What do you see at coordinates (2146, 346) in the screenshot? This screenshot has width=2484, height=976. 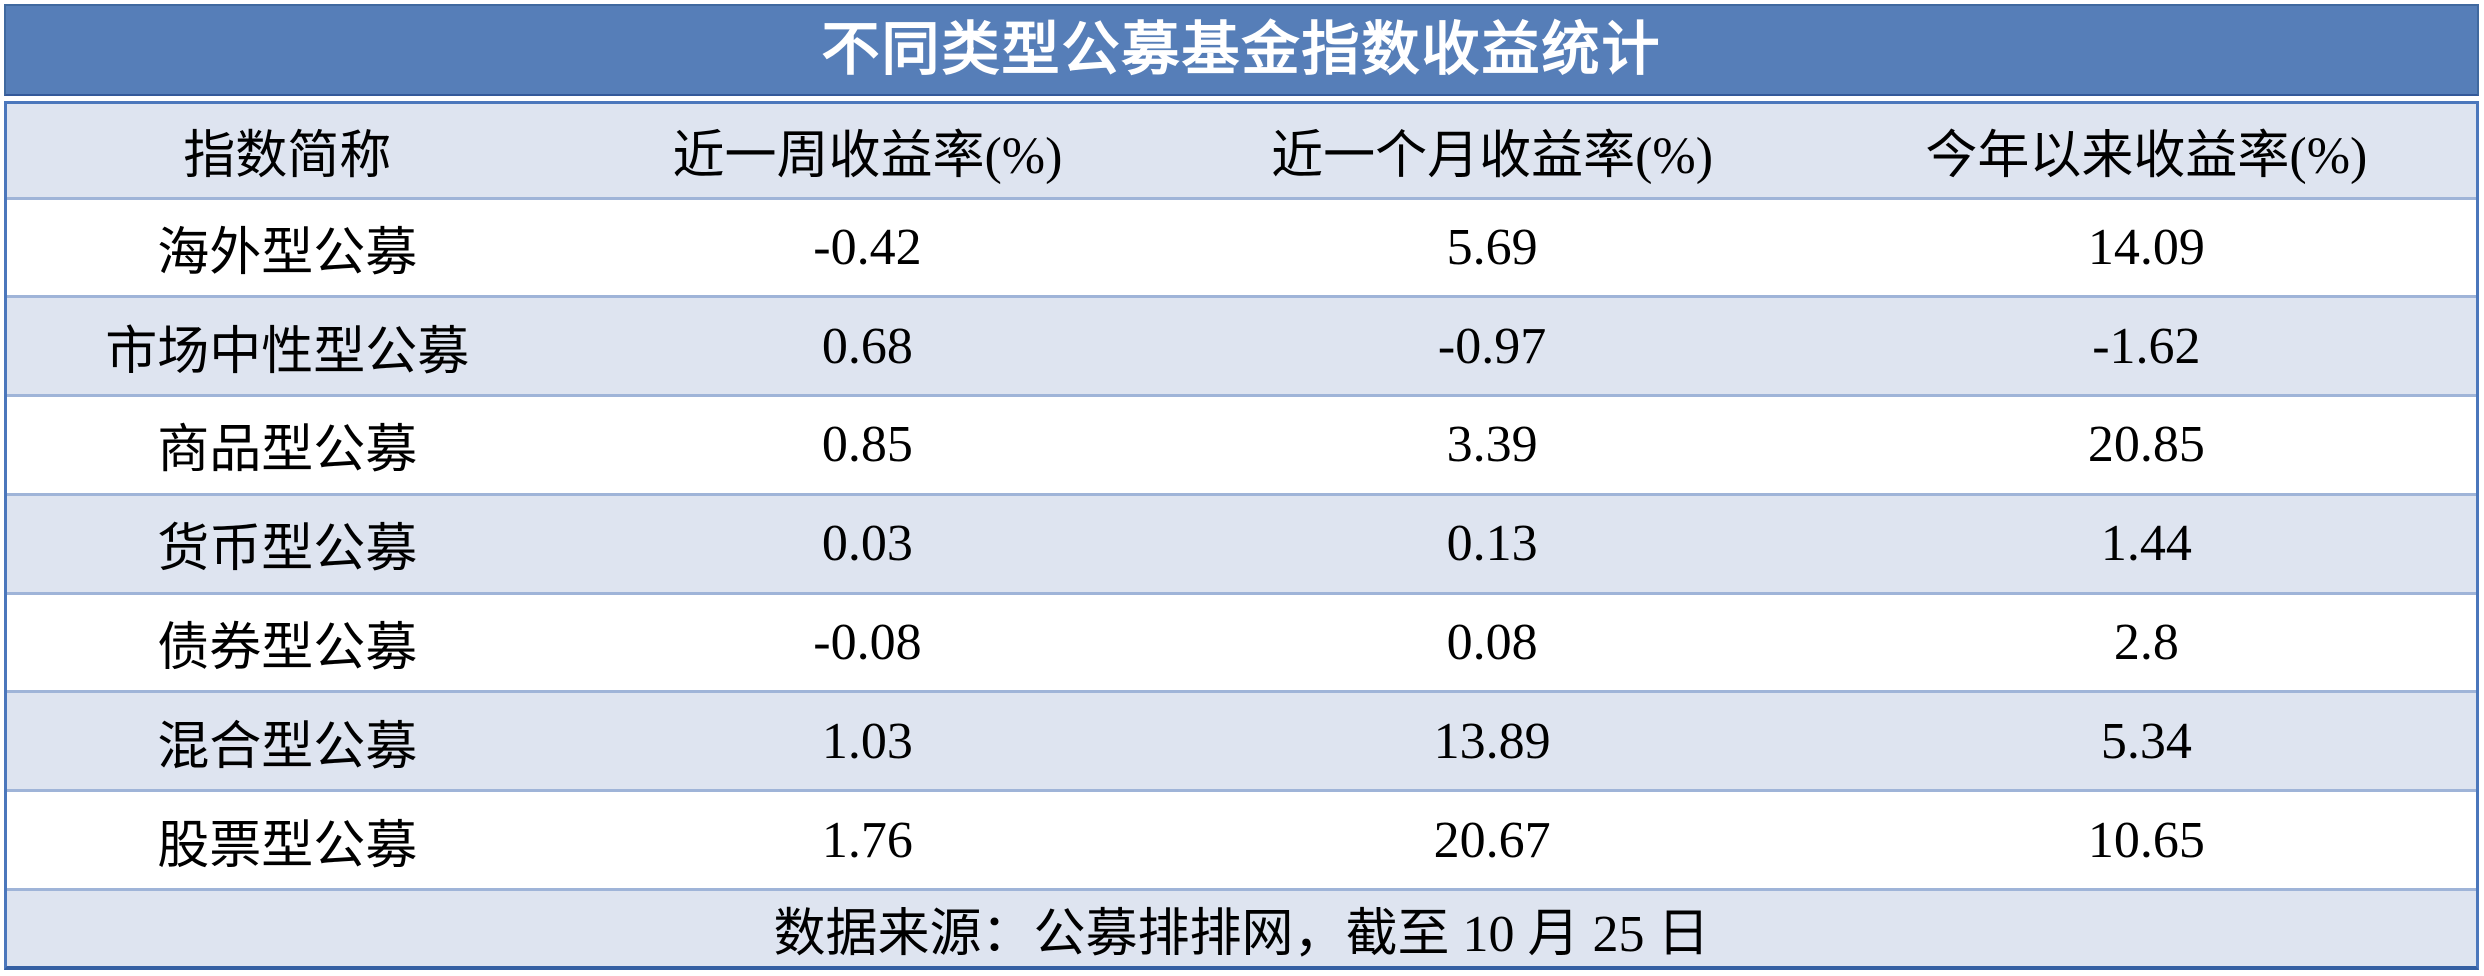 I see `return-value-cell: -1.62` at bounding box center [2146, 346].